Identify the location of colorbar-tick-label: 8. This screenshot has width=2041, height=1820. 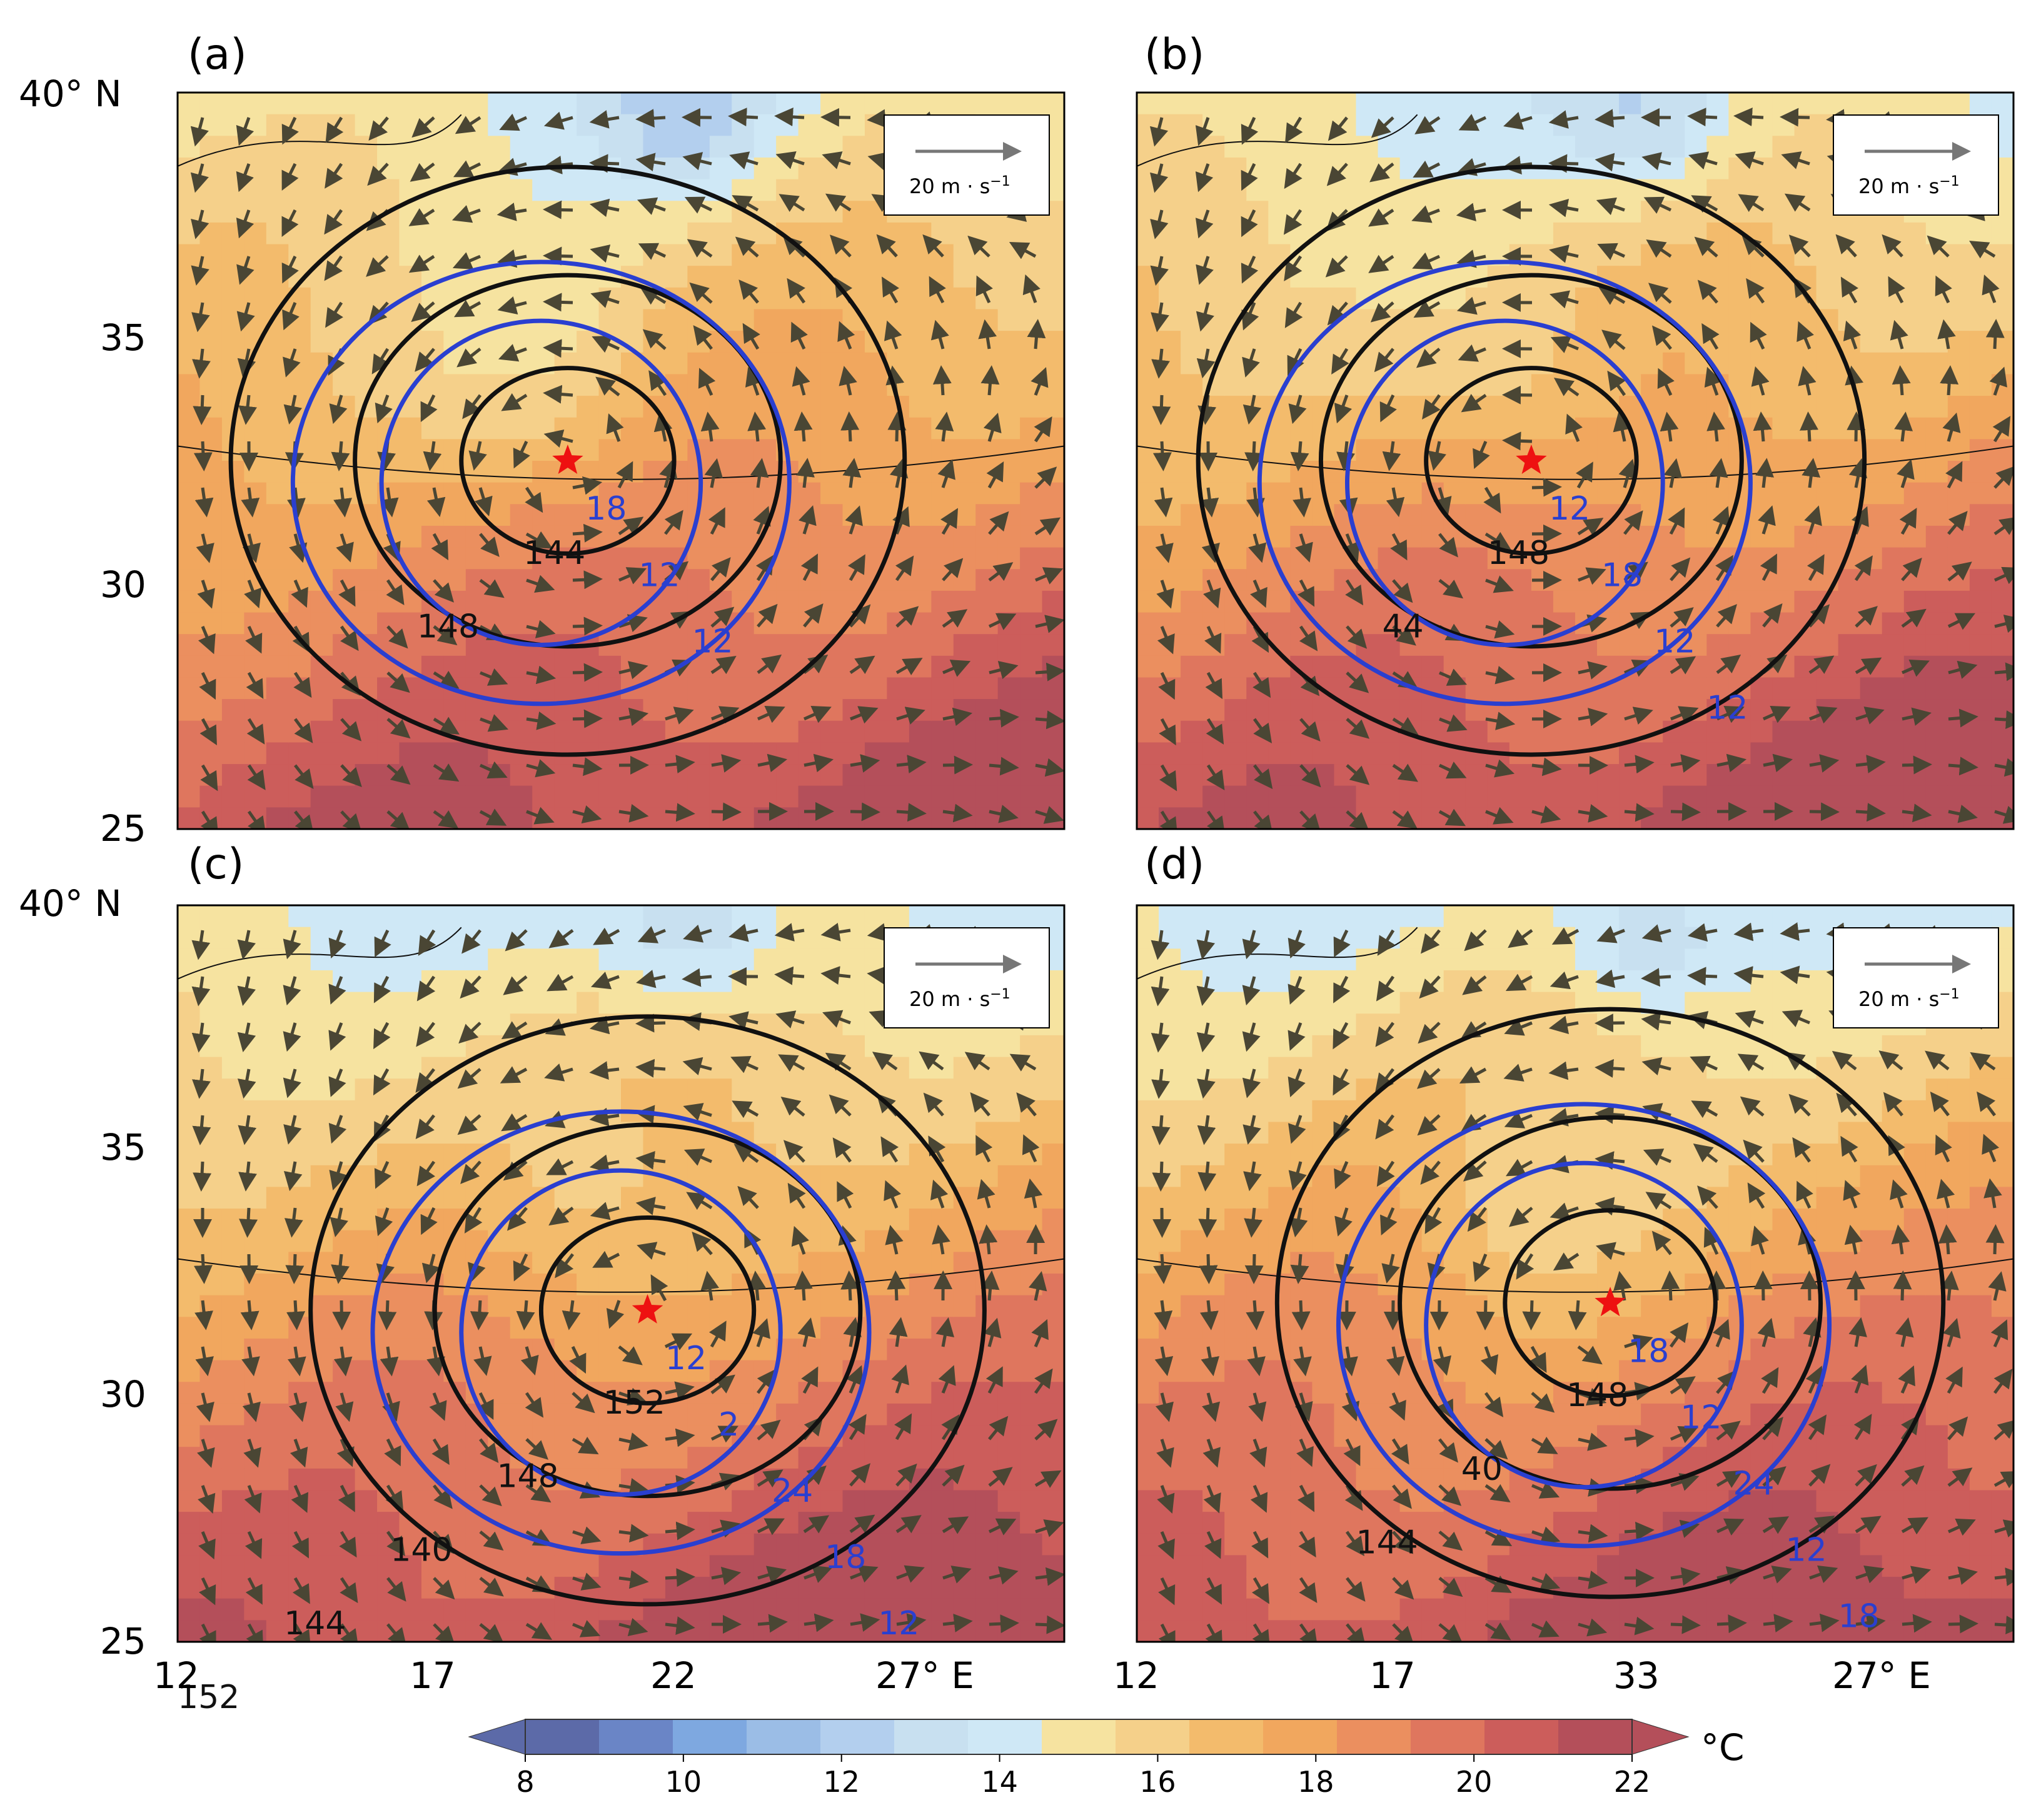
(525, 1782).